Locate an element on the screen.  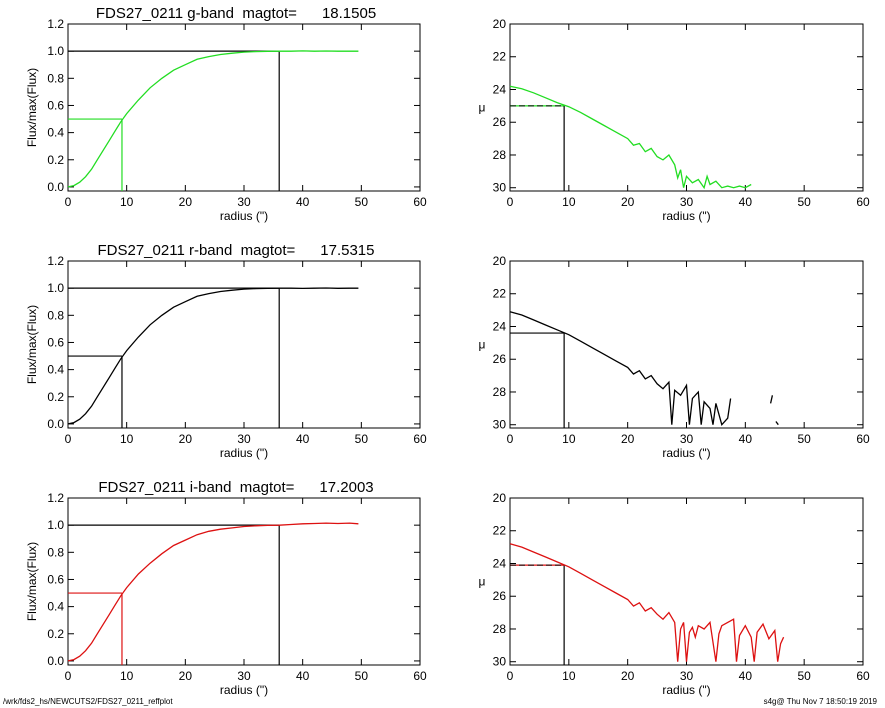
plot-title: FDS27_0211 g-band magtot= 18.1505 is located at coordinates (236, 13).